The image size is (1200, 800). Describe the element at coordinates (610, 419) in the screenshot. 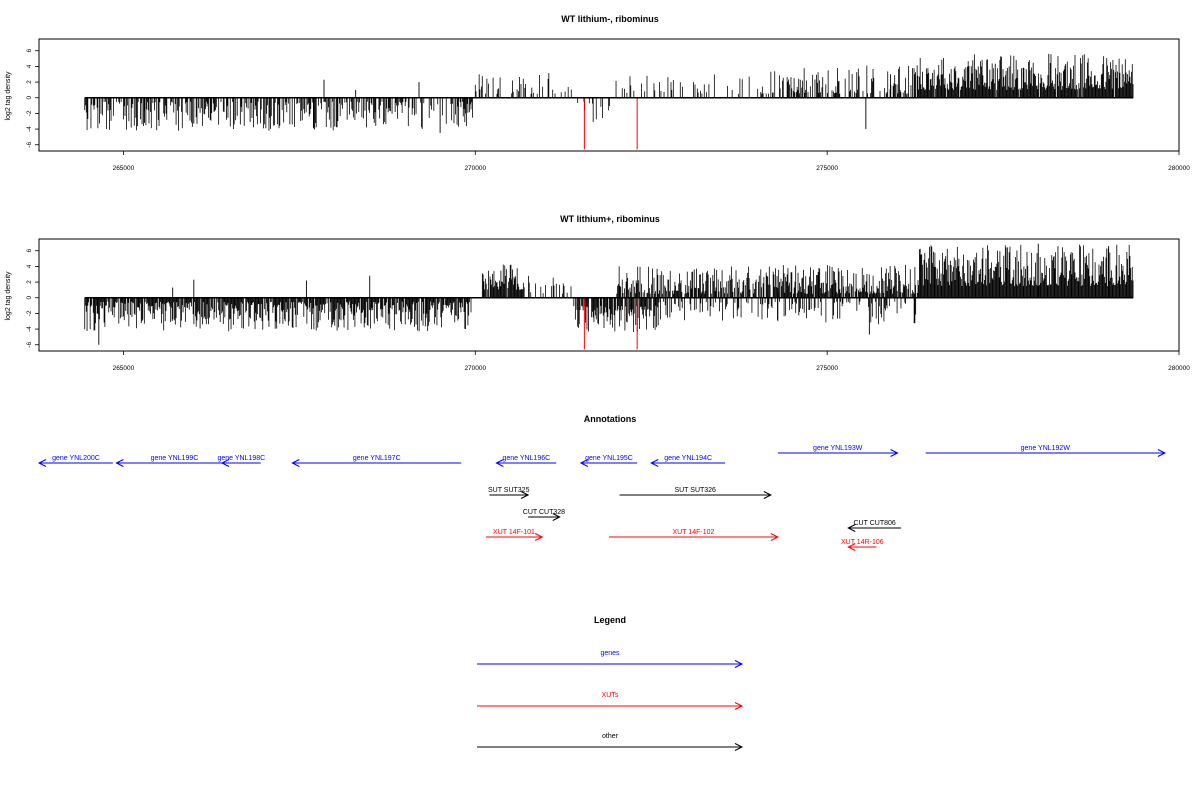

I see `annotations-title: Annotations` at that location.